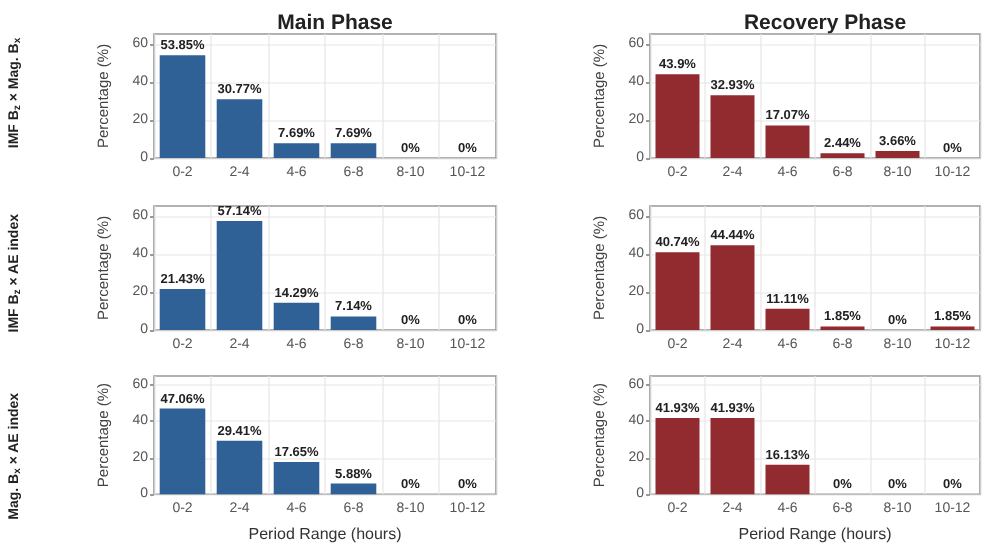 The height and width of the screenshot is (552, 1000). What do you see at coordinates (825, 23) in the screenshot?
I see `chart-title: Recovery Phase` at bounding box center [825, 23].